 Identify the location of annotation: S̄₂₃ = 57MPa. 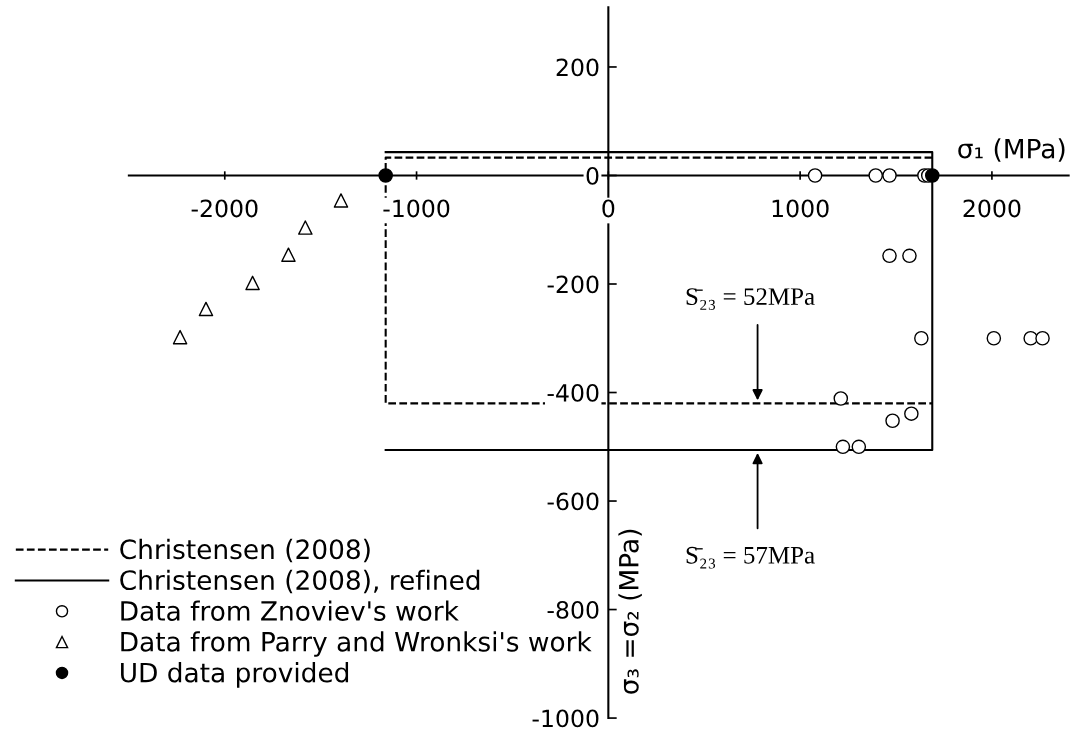
(750, 557).